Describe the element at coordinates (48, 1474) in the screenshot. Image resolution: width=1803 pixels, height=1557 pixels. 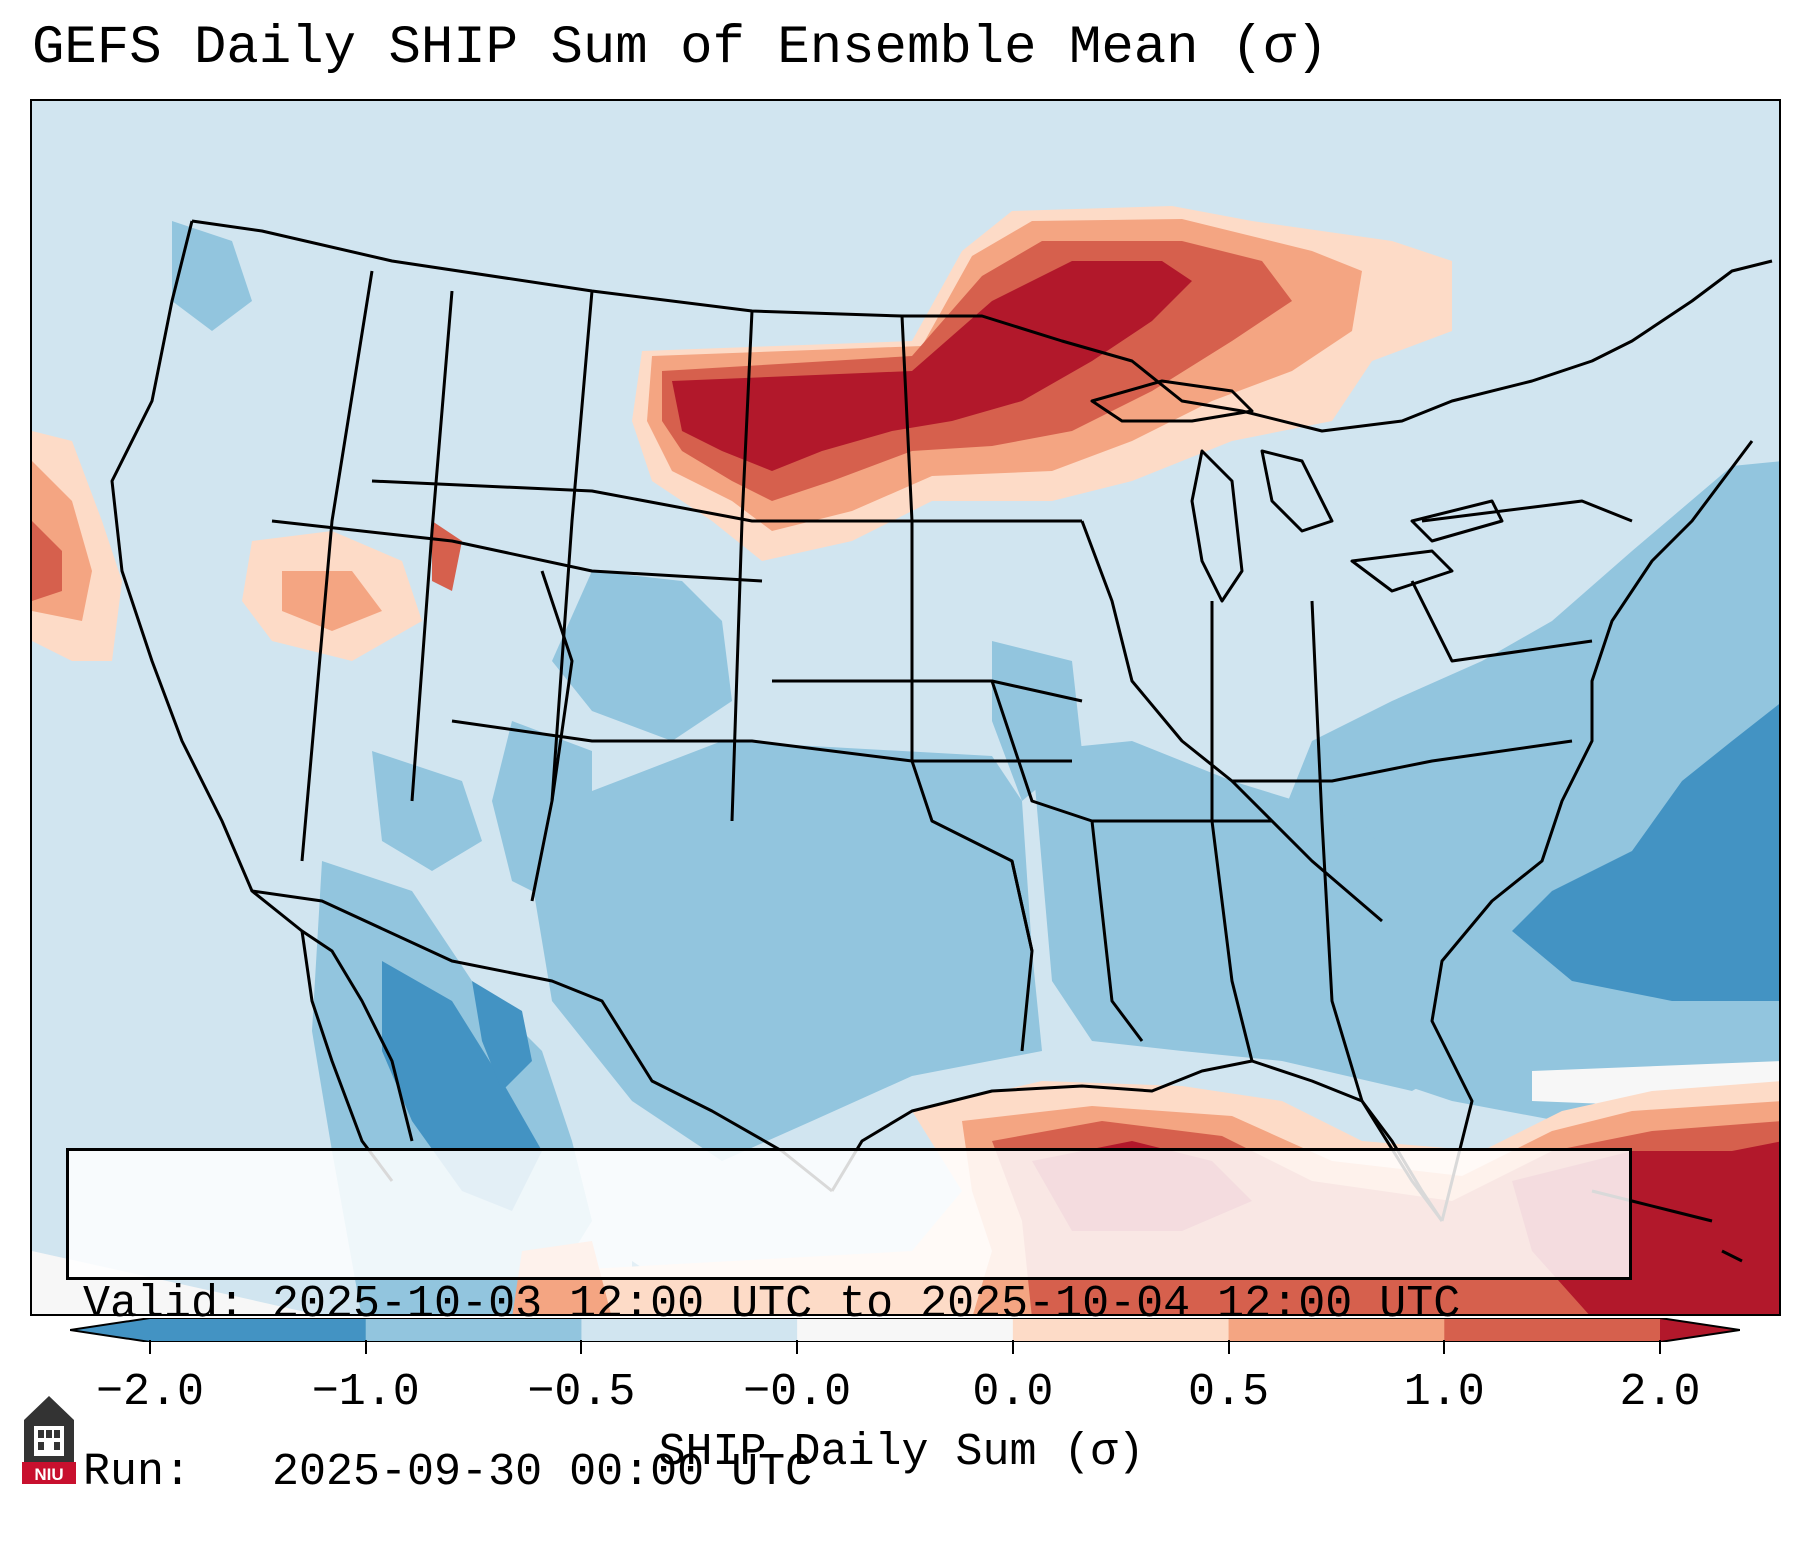
I see `svg-text: NIU` at that location.